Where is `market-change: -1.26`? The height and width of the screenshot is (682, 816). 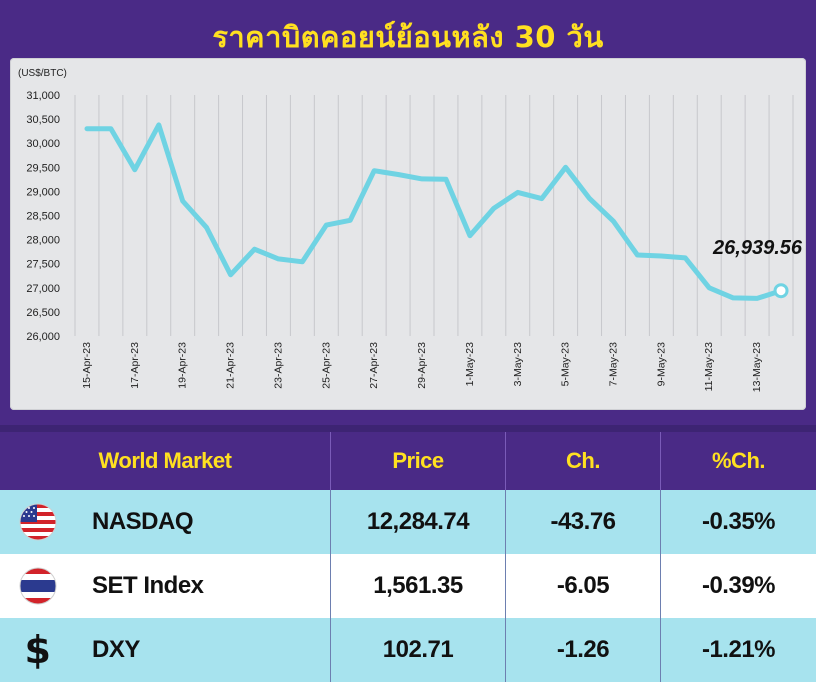
market-change: -1.26 is located at coordinates (582, 650).